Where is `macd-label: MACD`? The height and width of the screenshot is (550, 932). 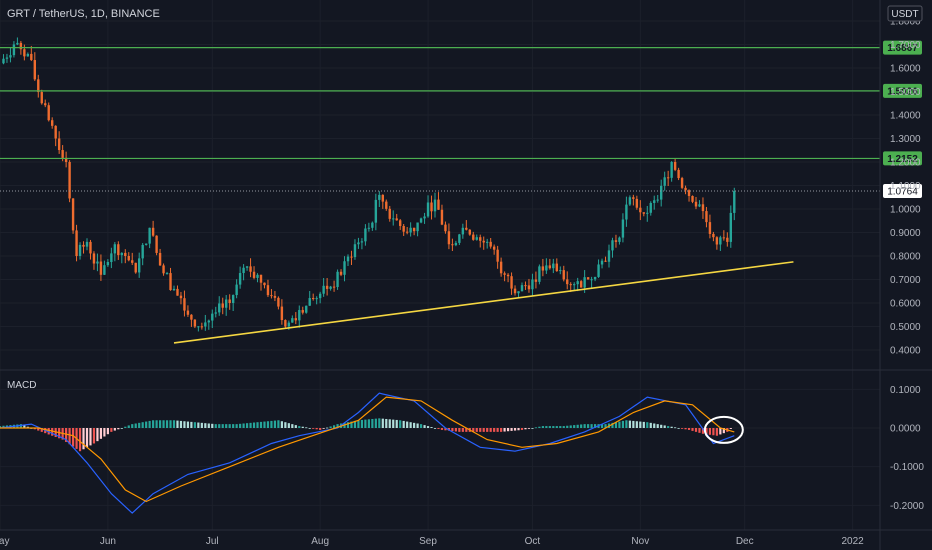
macd-label: MACD is located at coordinates (21, 385).